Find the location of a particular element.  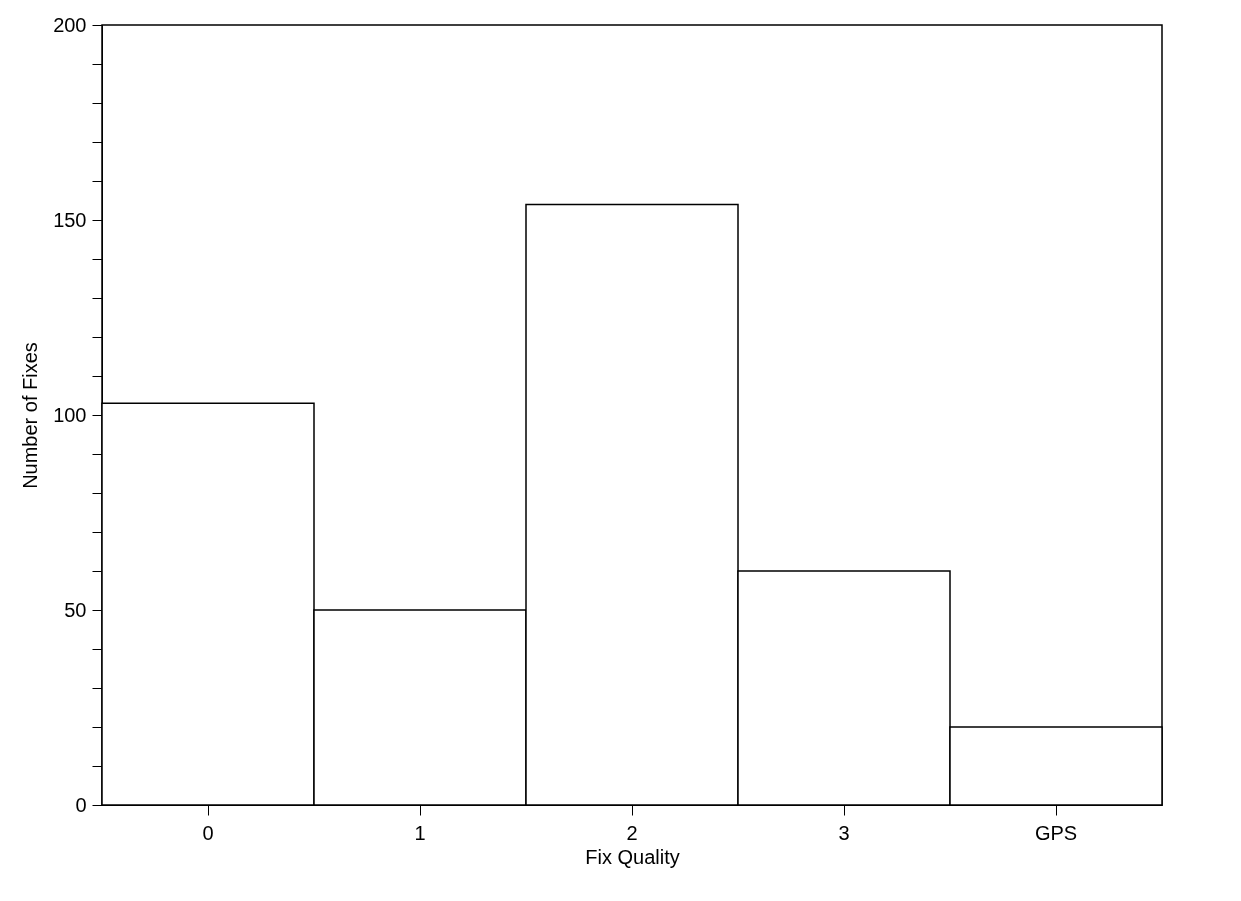

y-axis-title: Number of Fixes is located at coordinates (30, 415).